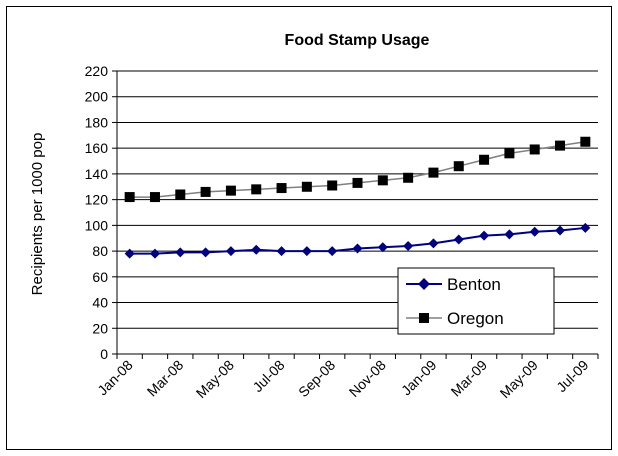 This screenshot has width=618, height=456. I want to click on x-tick-label: May-08, so click(215, 379).